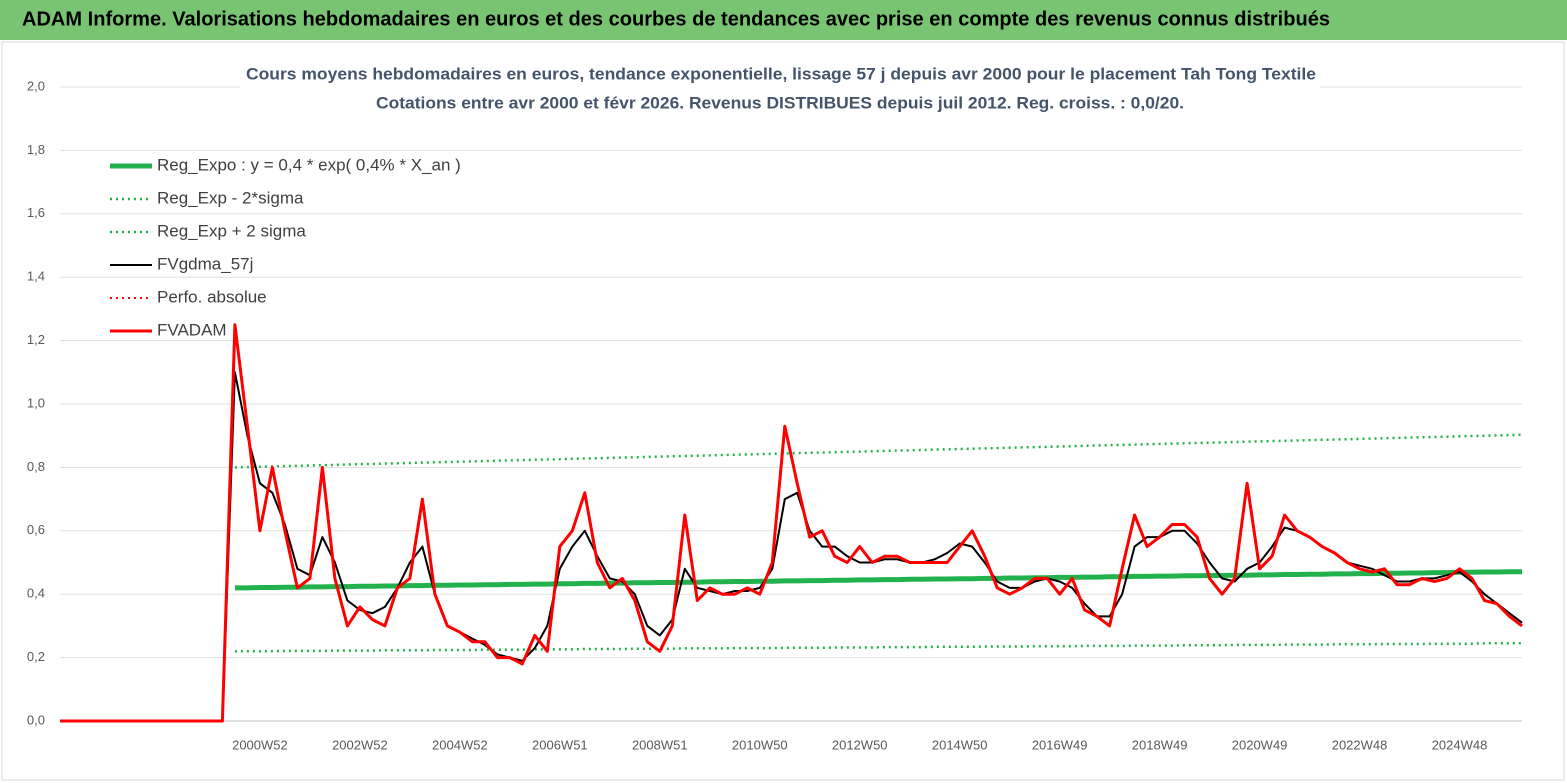 The height and width of the screenshot is (783, 1567). Describe the element at coordinates (36, 402) in the screenshot. I see `y-tick-label: 1,0` at that location.